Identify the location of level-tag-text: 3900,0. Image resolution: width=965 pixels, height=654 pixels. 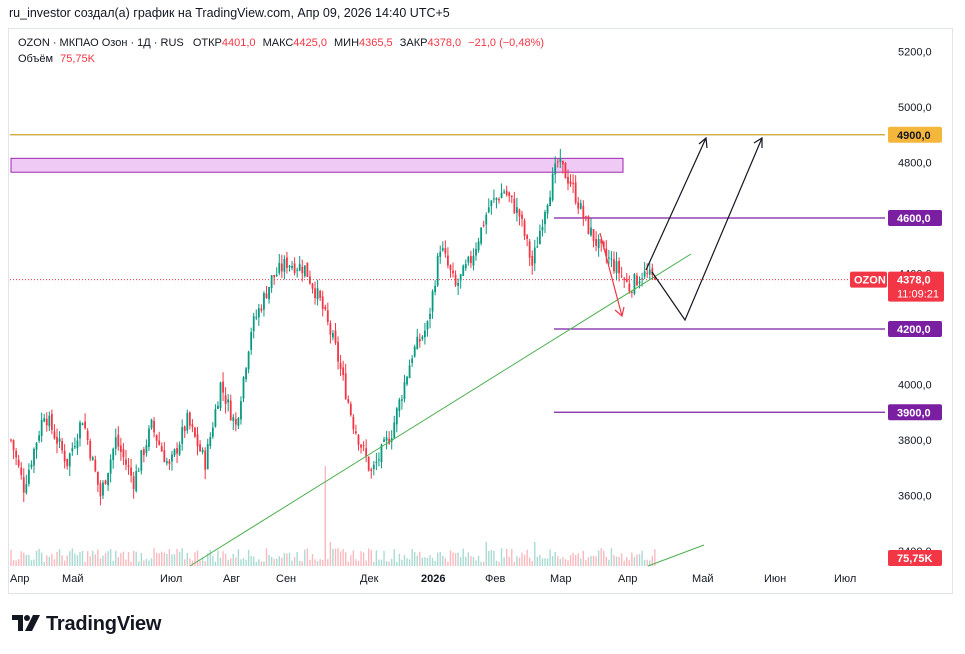
(914, 413).